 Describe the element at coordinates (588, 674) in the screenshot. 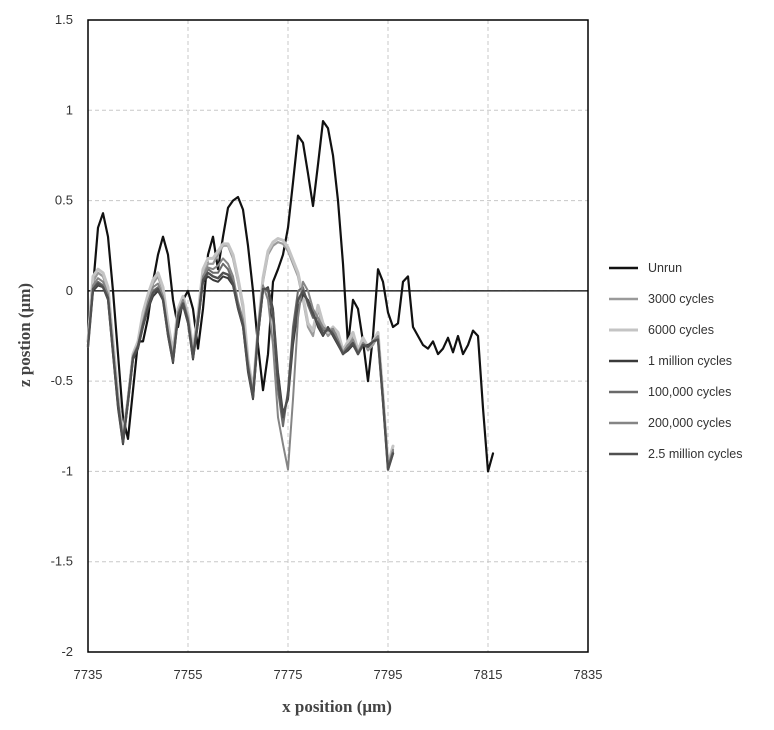

I see `x-tick-label: 7835` at that location.